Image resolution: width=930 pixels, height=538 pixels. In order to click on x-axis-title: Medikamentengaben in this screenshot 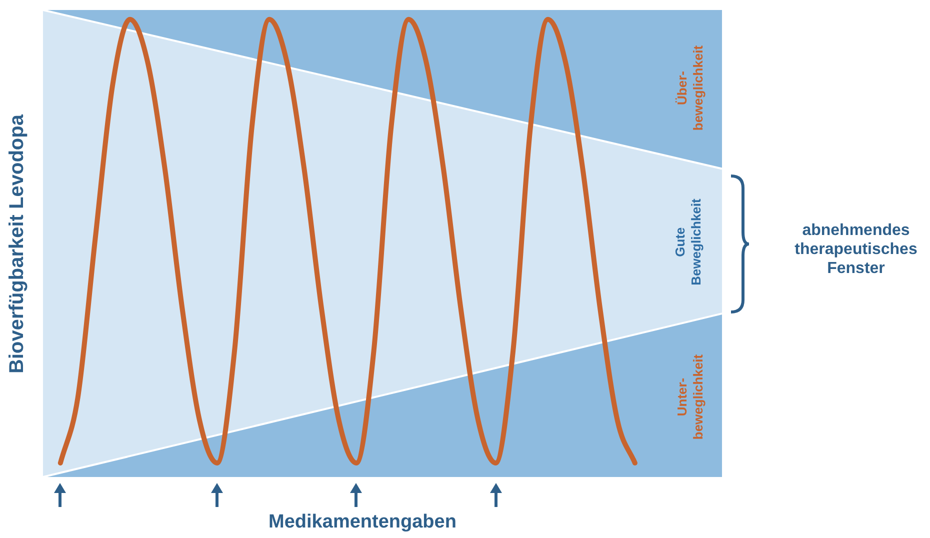, I will do `click(362, 523)`.